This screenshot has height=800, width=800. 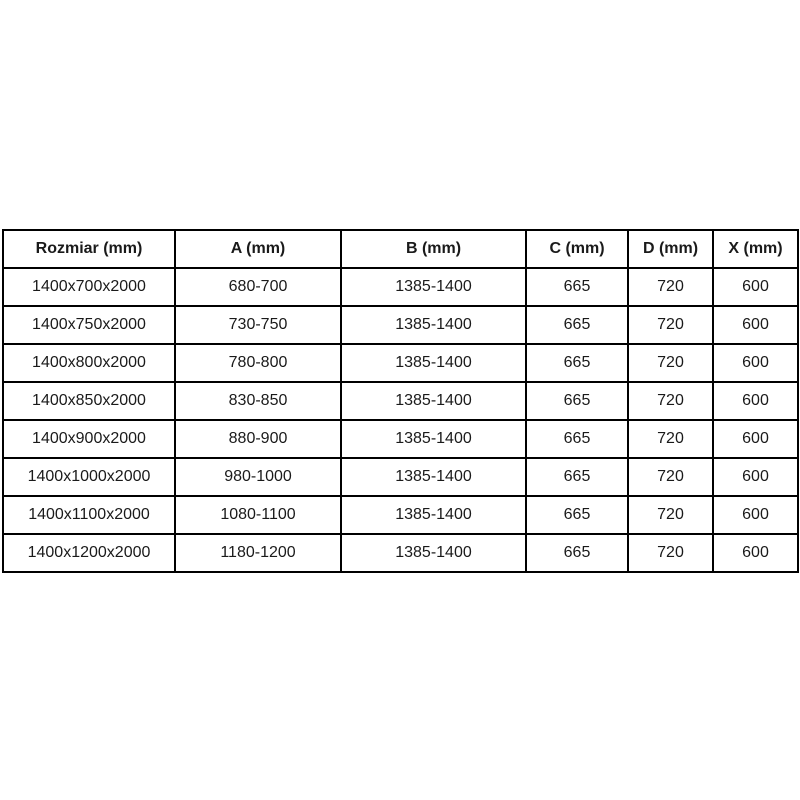 I want to click on table-cell: 1400x900x2000, so click(x=89, y=439).